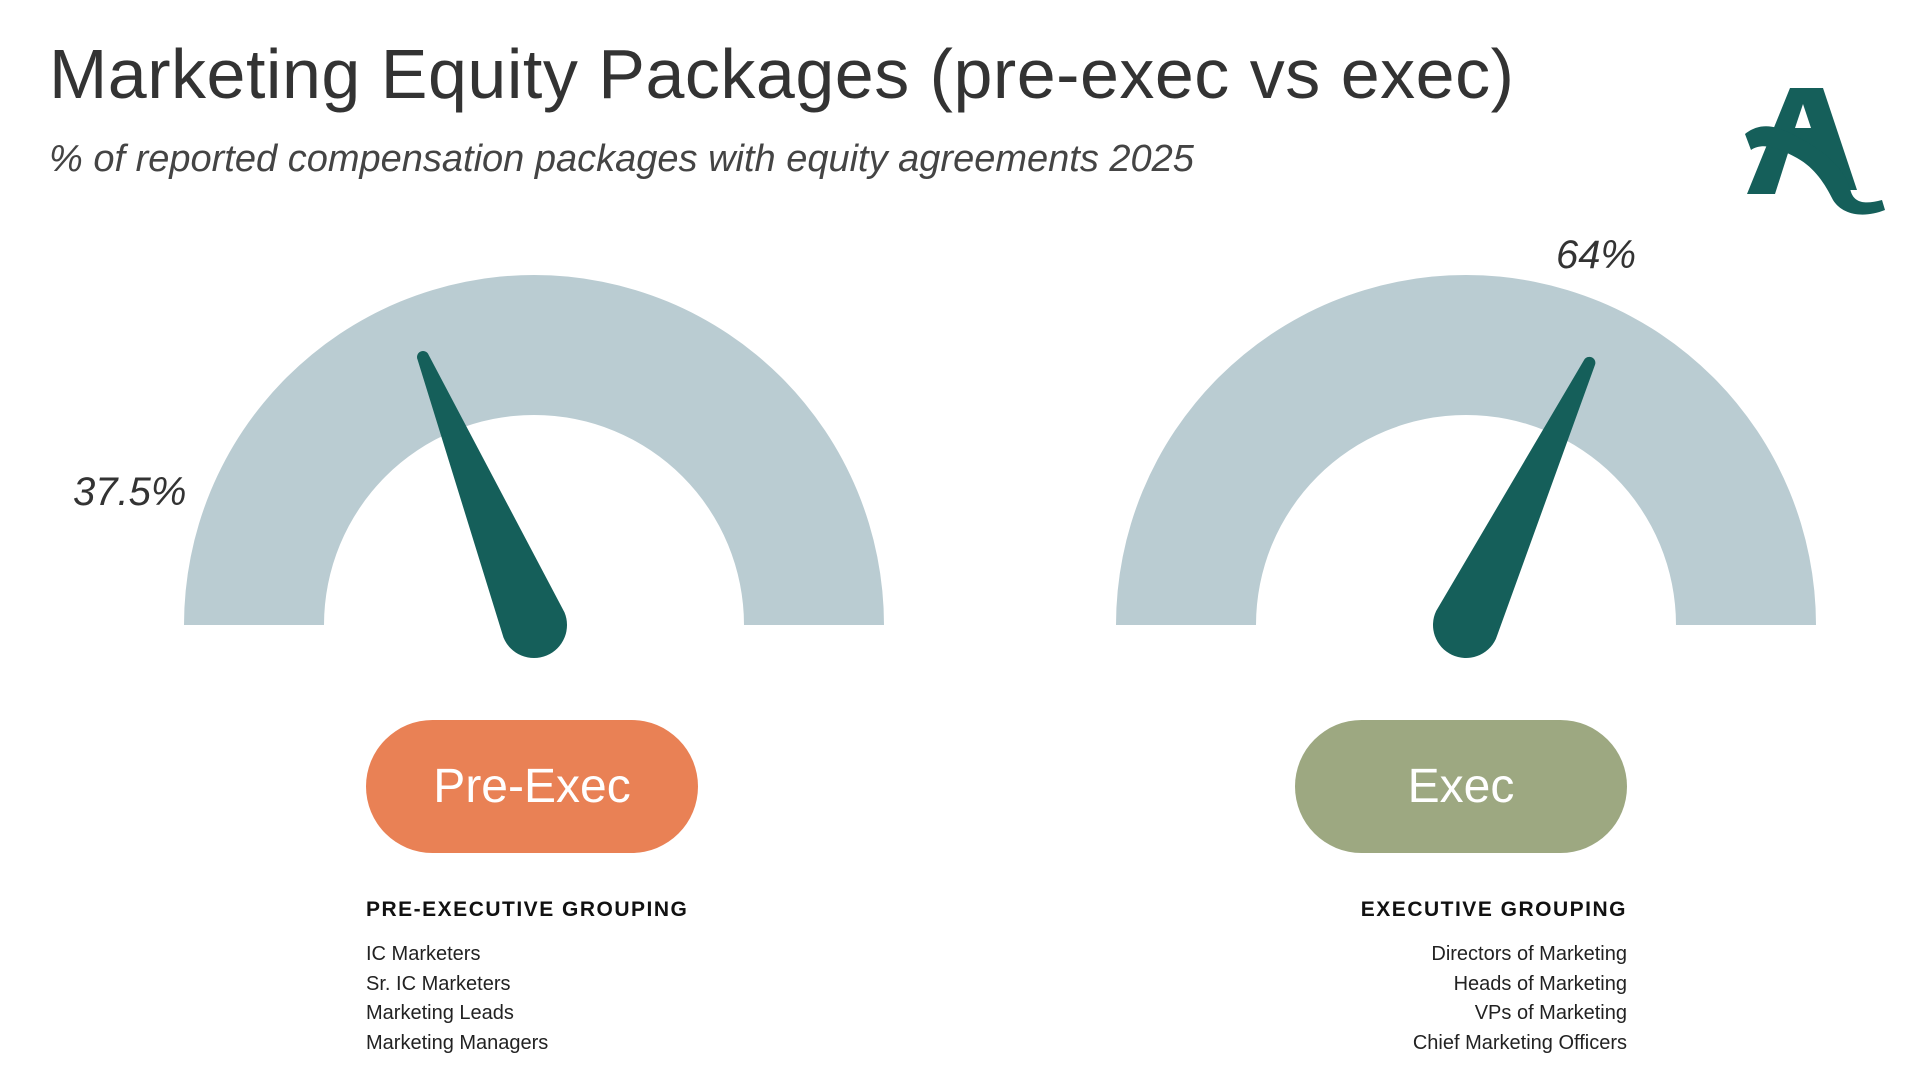  Describe the element at coordinates (440, 1013) in the screenshot. I see `list-item: Marketing Leads` at that location.